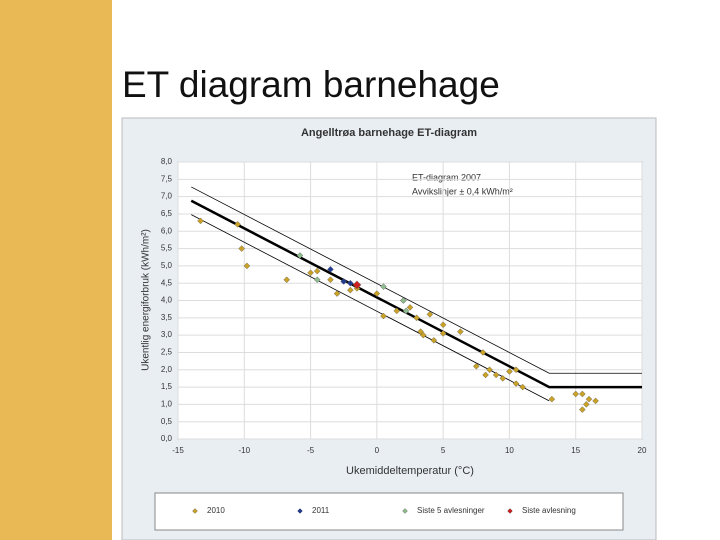 Image resolution: width=720 pixels, height=540 pixels. Describe the element at coordinates (321, 510) in the screenshot. I see `legend-label: 2011` at that location.